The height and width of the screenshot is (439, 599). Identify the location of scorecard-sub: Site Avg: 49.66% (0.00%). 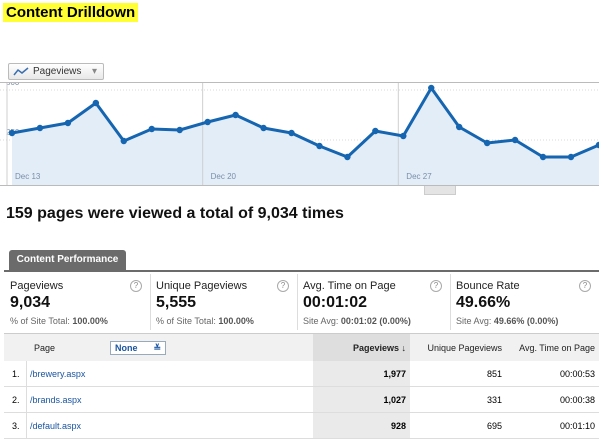
(507, 321).